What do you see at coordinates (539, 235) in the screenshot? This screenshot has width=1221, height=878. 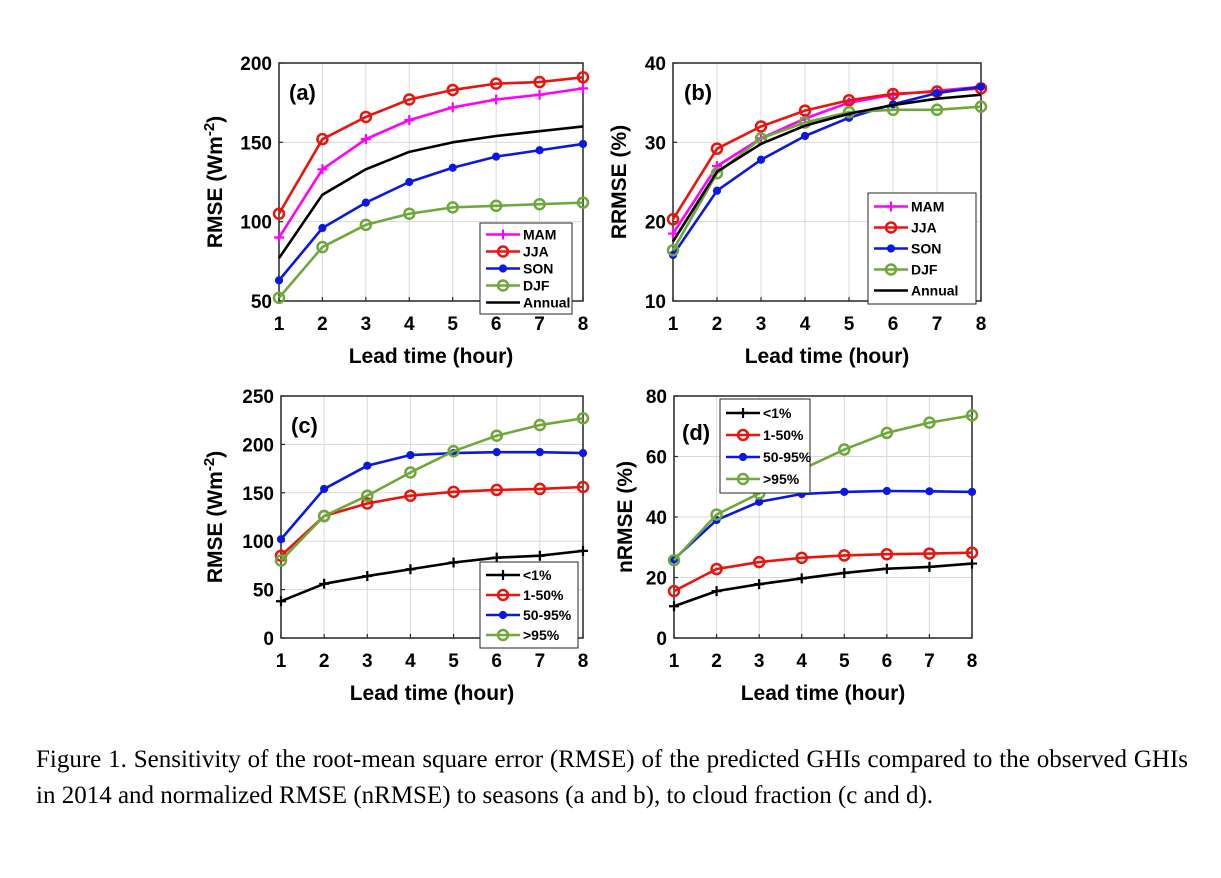 I see `legend-entry-a-0: MAM` at bounding box center [539, 235].